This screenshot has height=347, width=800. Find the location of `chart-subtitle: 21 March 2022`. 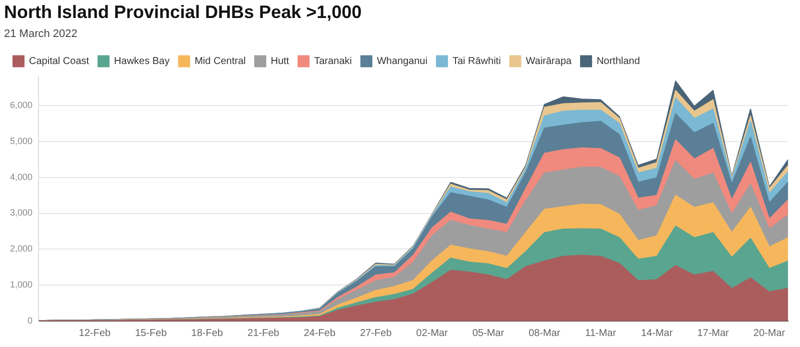

chart-subtitle: 21 March 2022 is located at coordinates (41, 34).